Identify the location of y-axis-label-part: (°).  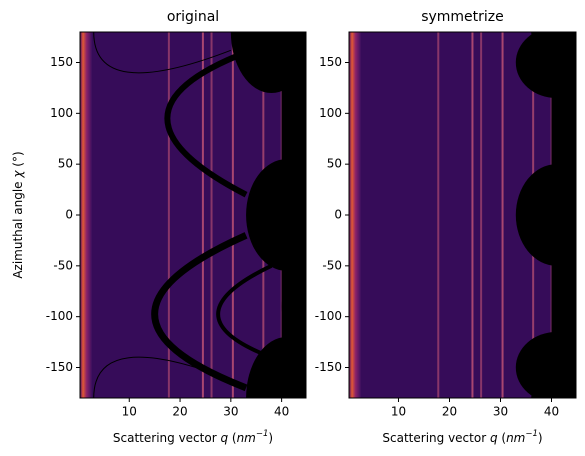
(18, 160).